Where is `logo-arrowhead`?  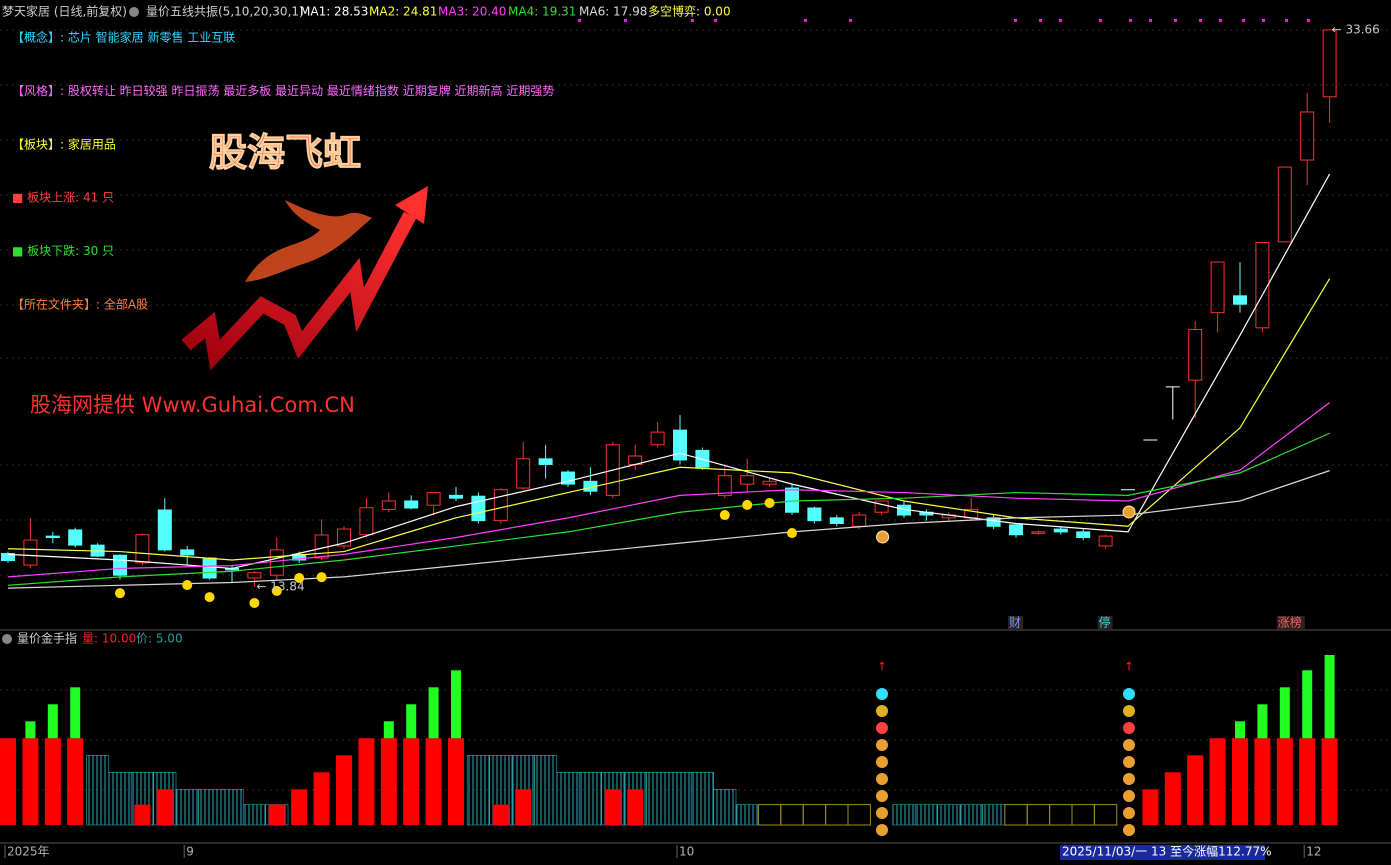
logo-arrowhead is located at coordinates (411, 205).